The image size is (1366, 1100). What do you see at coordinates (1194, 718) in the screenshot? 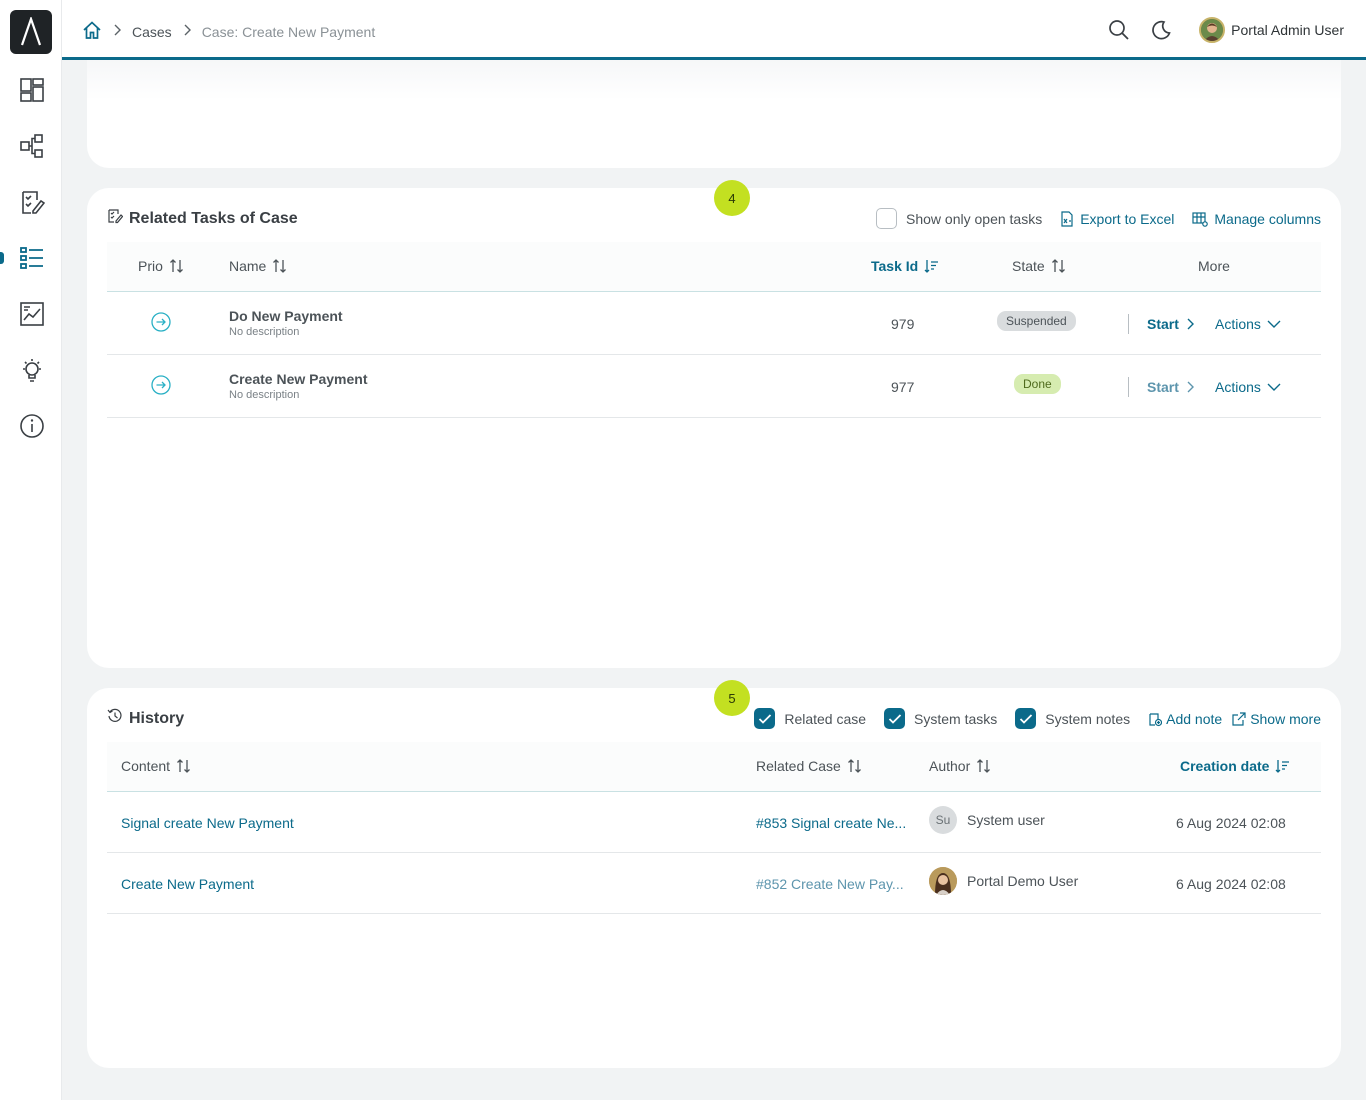
I see `add-note-label: Add note` at bounding box center [1194, 718].